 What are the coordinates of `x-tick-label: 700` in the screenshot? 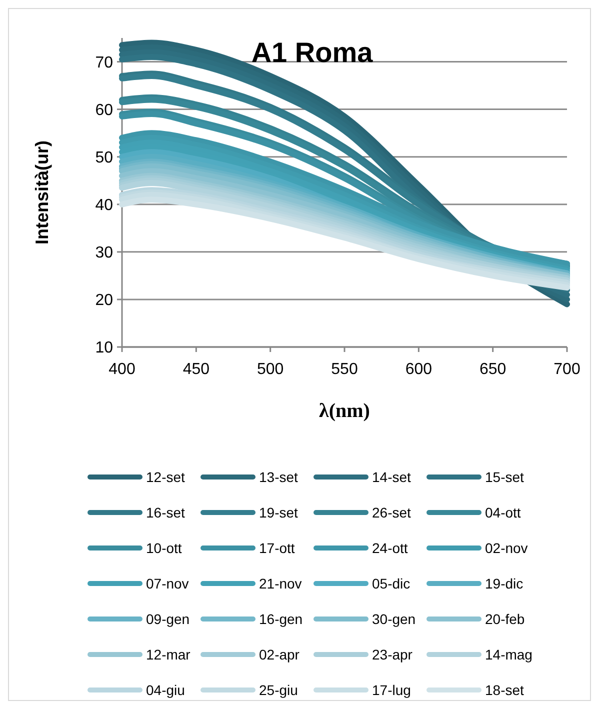 It's located at (567, 369).